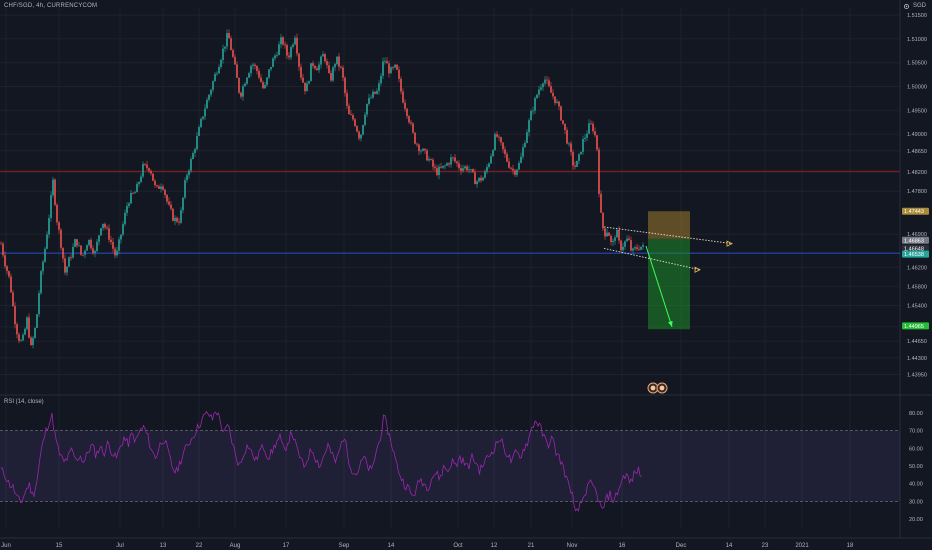  I want to click on time-tick-label: Oct, so click(458, 546).